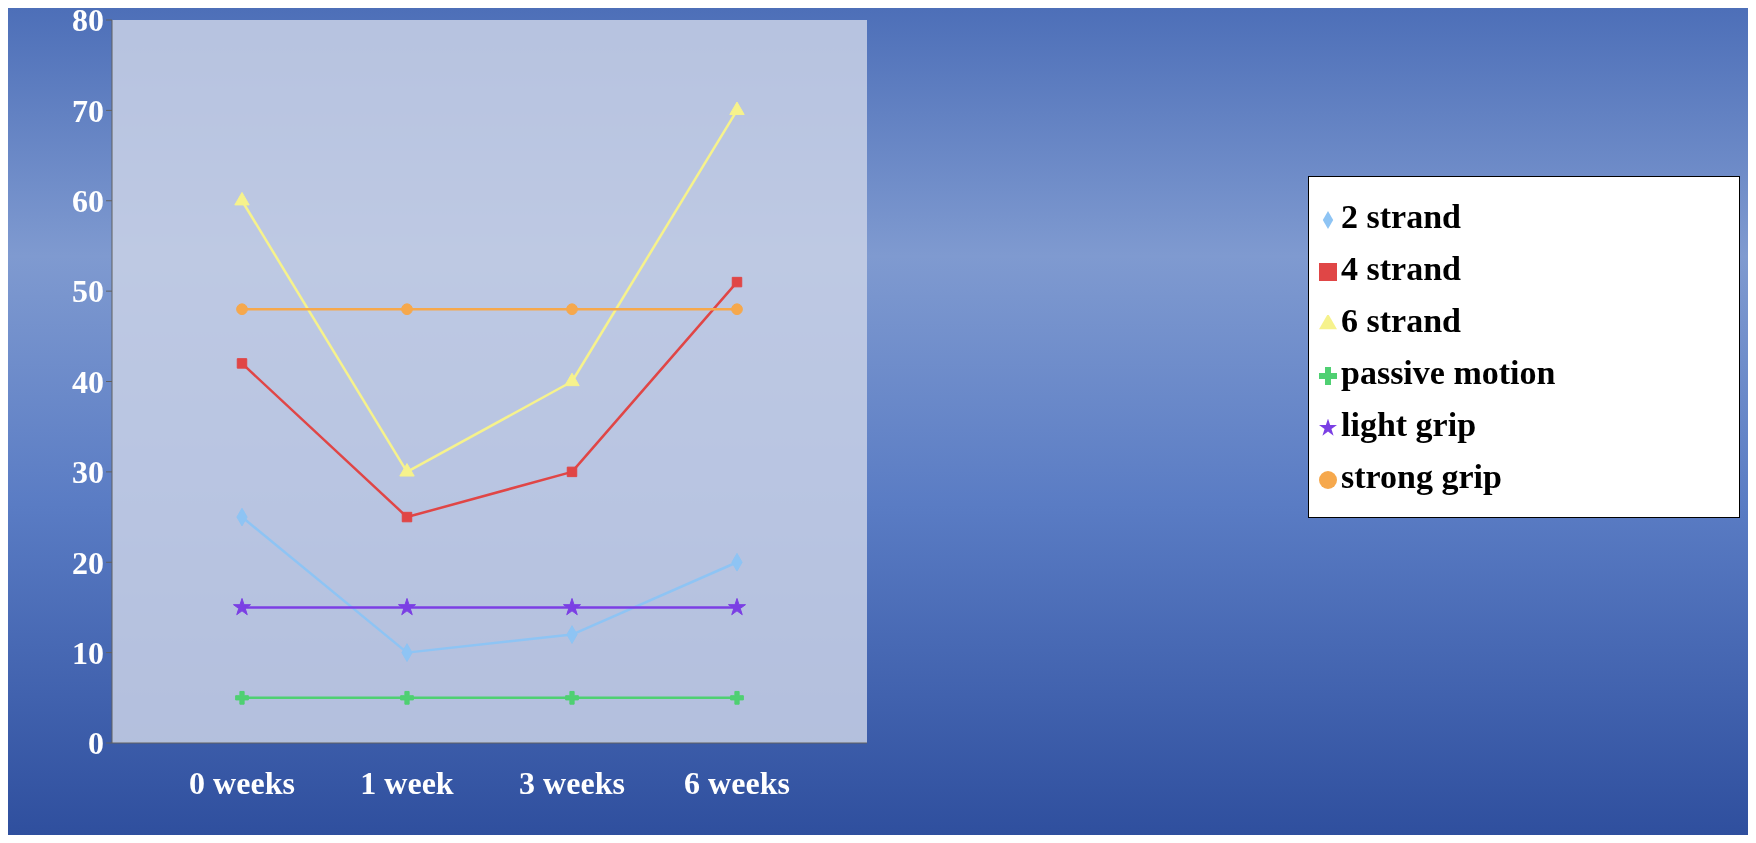 The height and width of the screenshot is (843, 1756). Describe the element at coordinates (88, 381) in the screenshot. I see `y-tick-label: 40` at that location.